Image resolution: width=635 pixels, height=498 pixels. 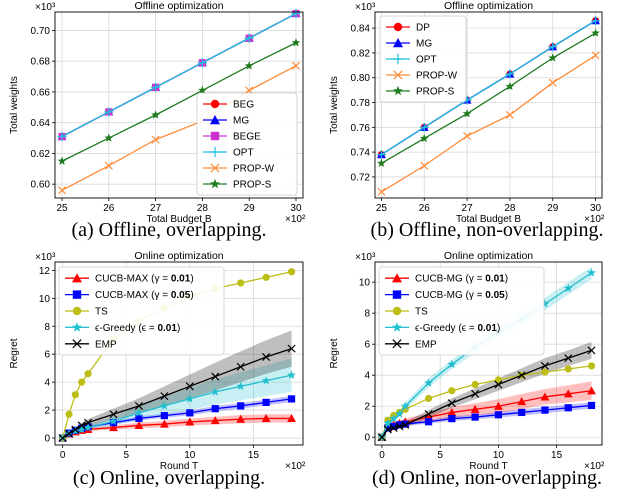 What do you see at coordinates (254, 169) in the screenshot?
I see `legend-label: PROP-W` at bounding box center [254, 169].